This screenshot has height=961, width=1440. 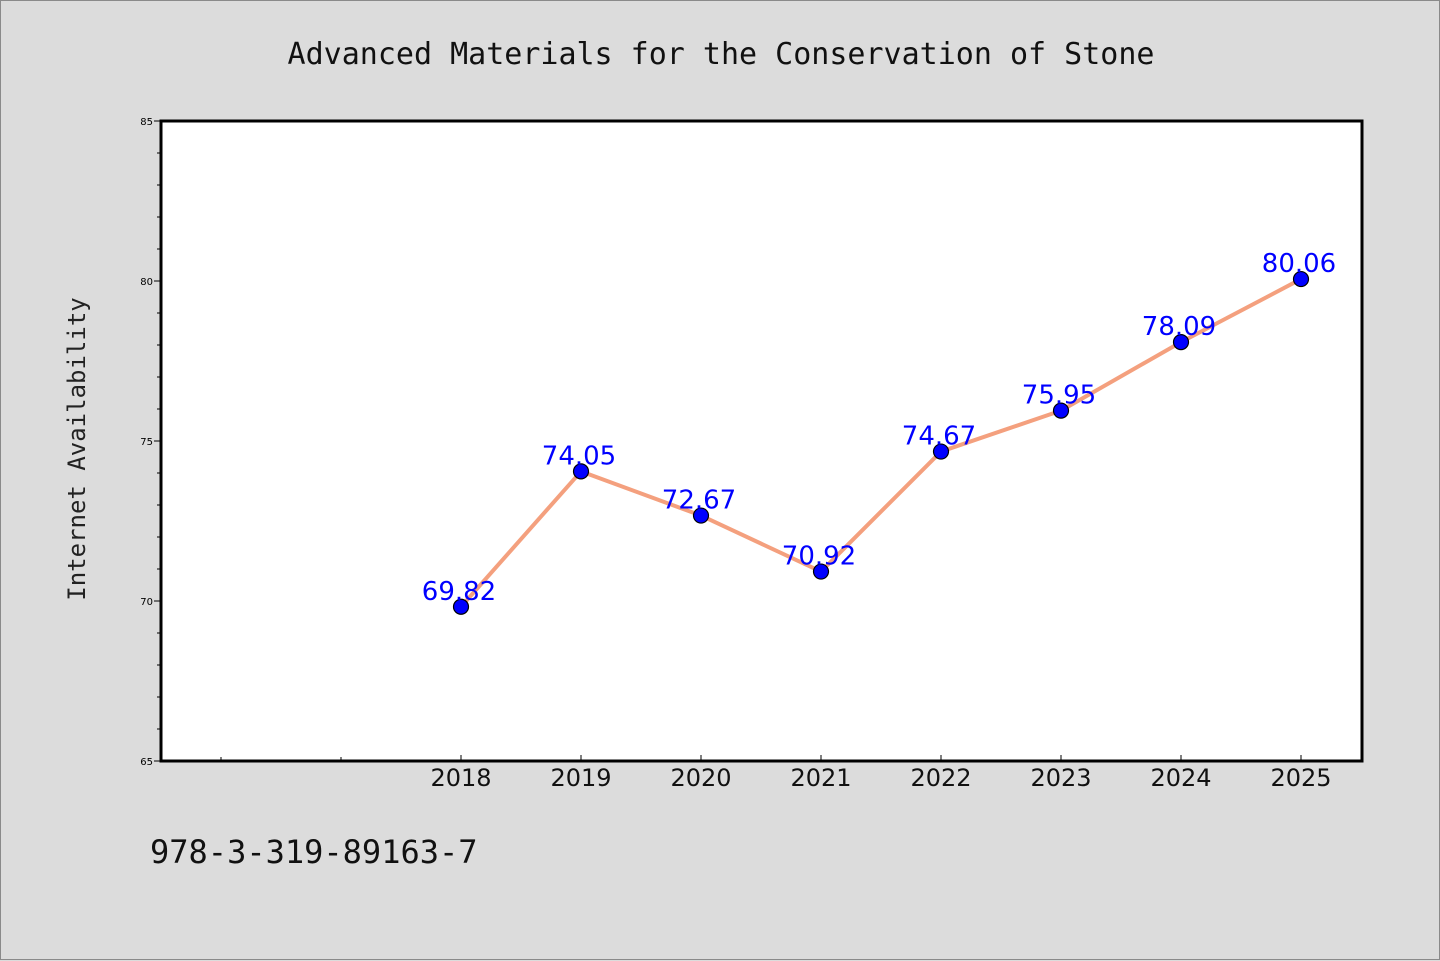 What do you see at coordinates (1180, 778) in the screenshot?
I see `x-tick-label: 2024` at bounding box center [1180, 778].